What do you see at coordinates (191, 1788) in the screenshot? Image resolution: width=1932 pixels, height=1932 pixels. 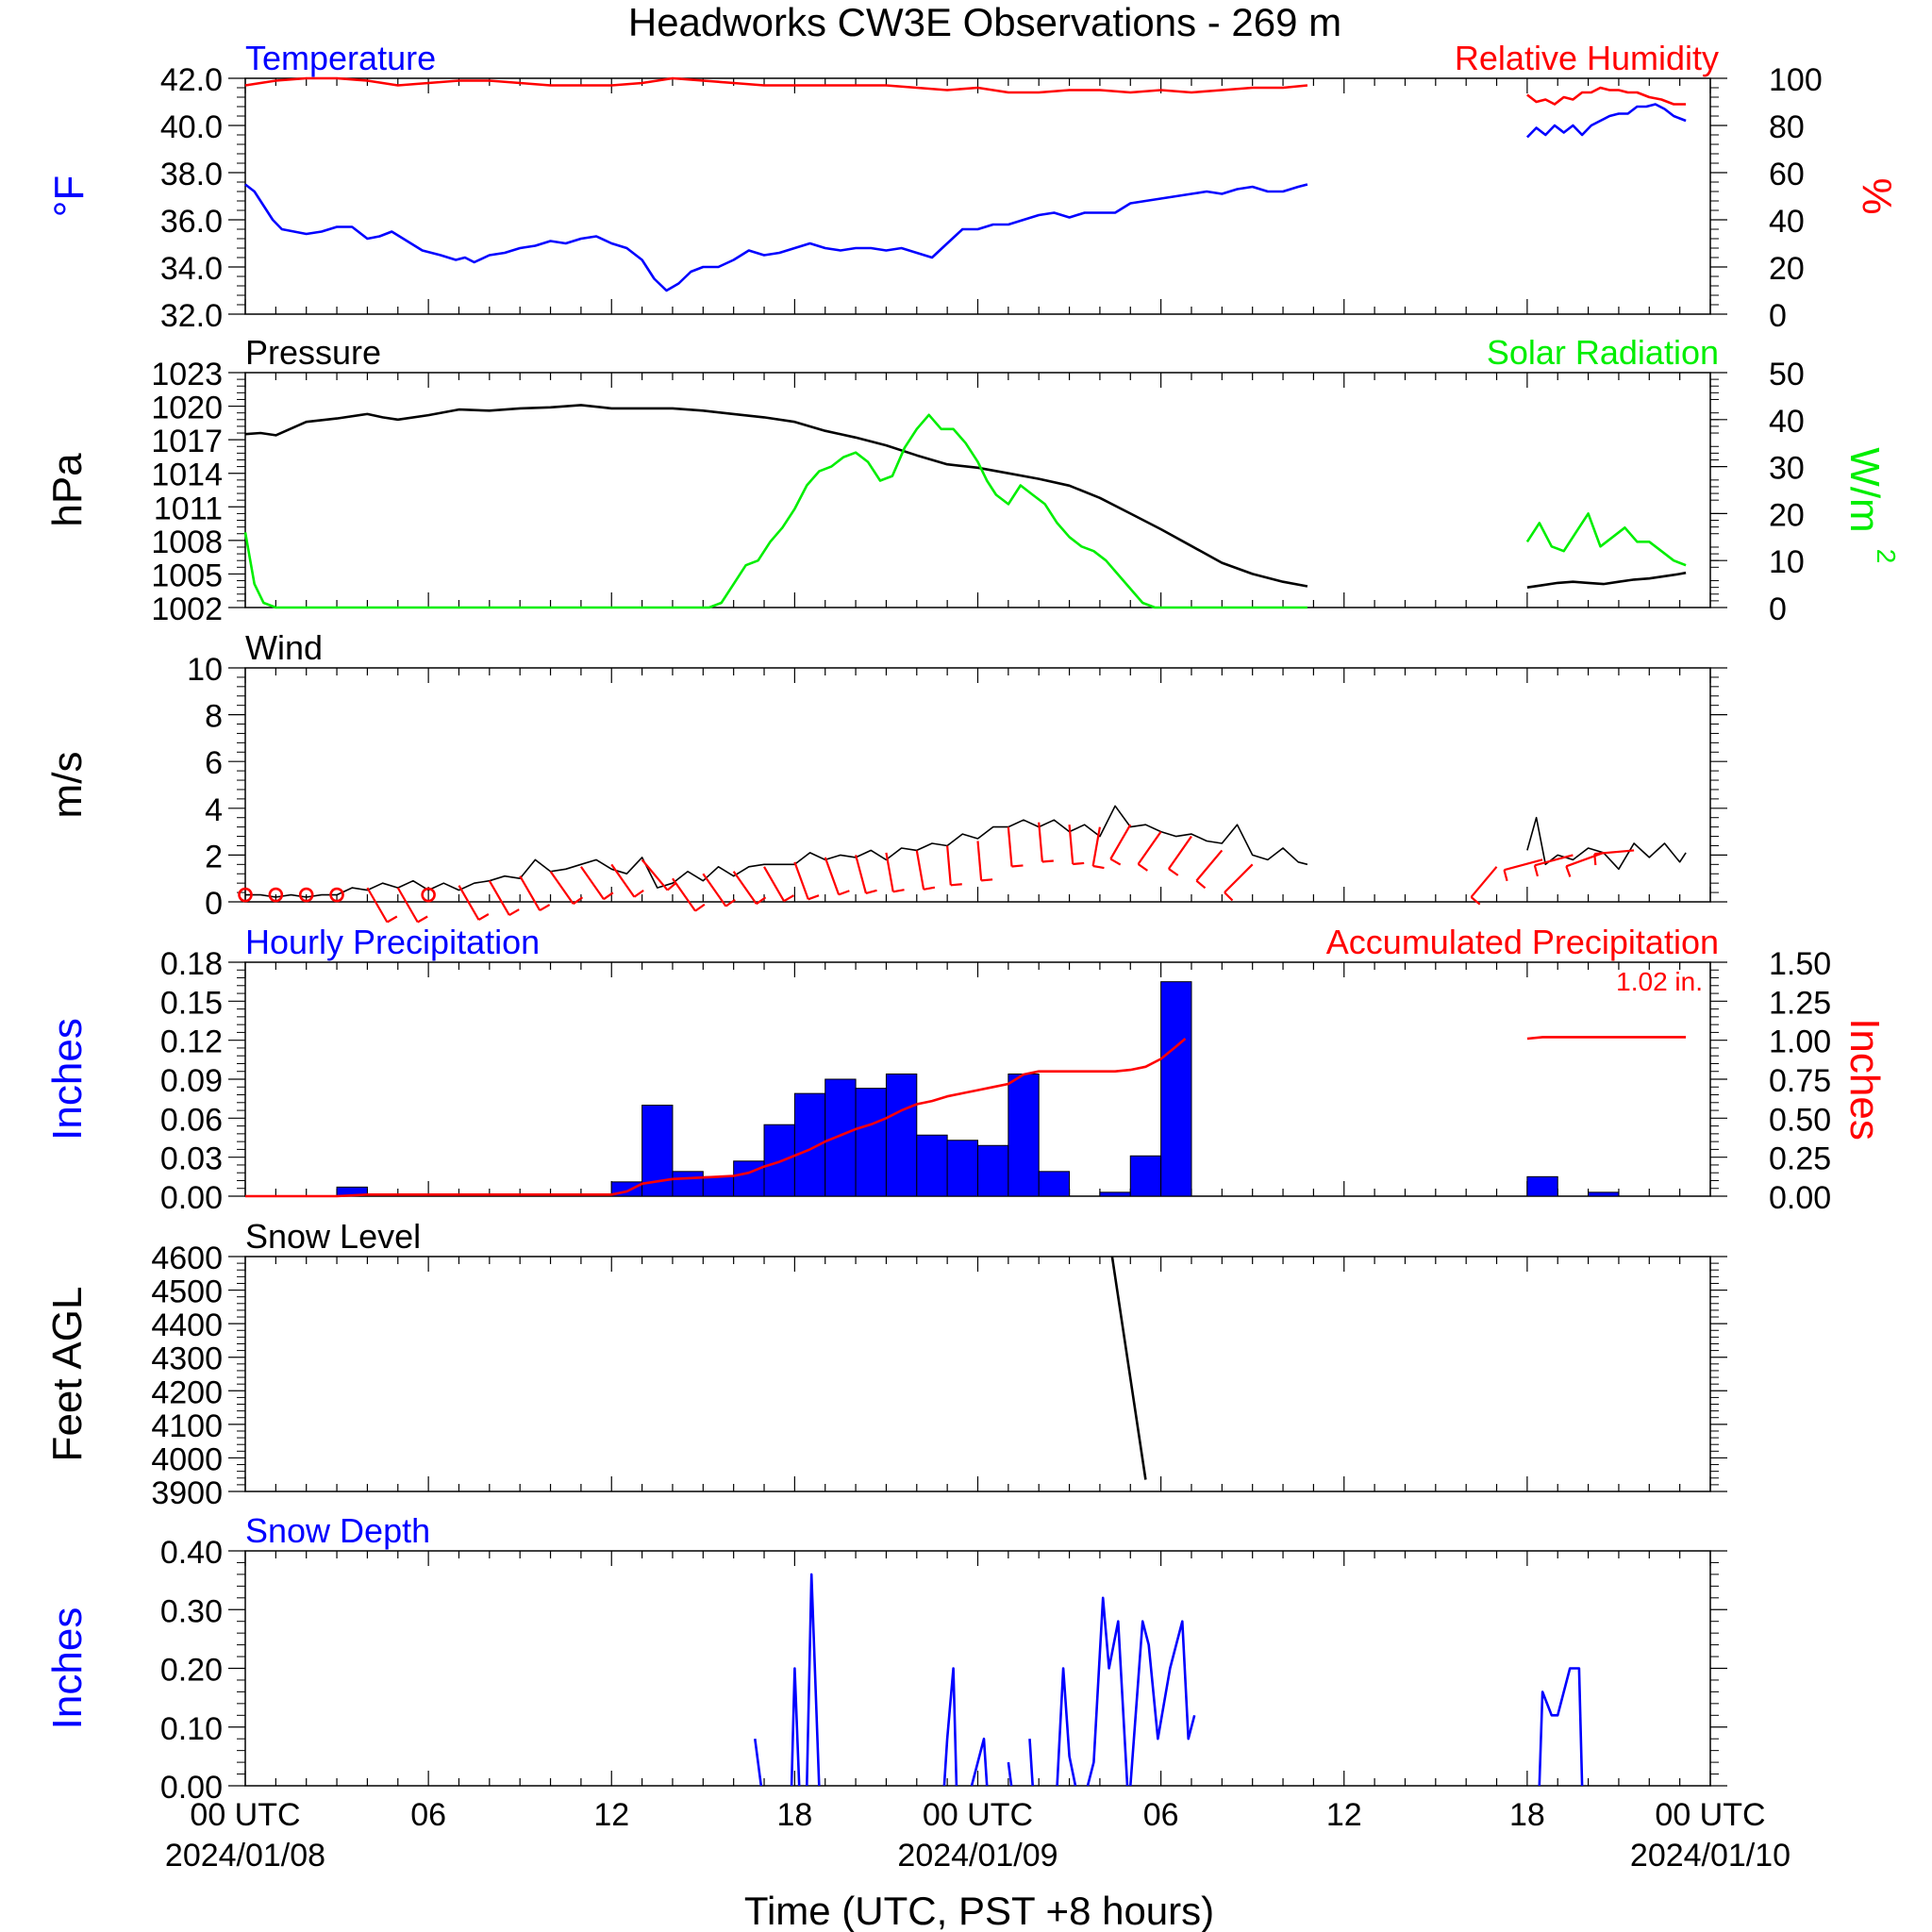 I see `y-tick-label: 0.00` at bounding box center [191, 1788].